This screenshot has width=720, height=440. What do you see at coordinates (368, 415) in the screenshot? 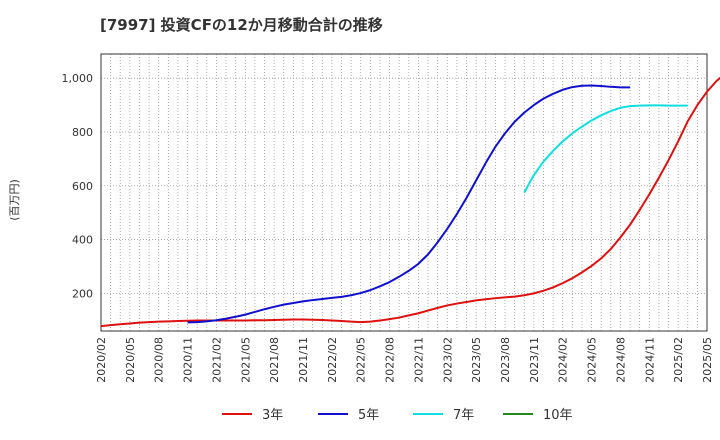
I see `legend-label-1: 5年` at bounding box center [368, 415].